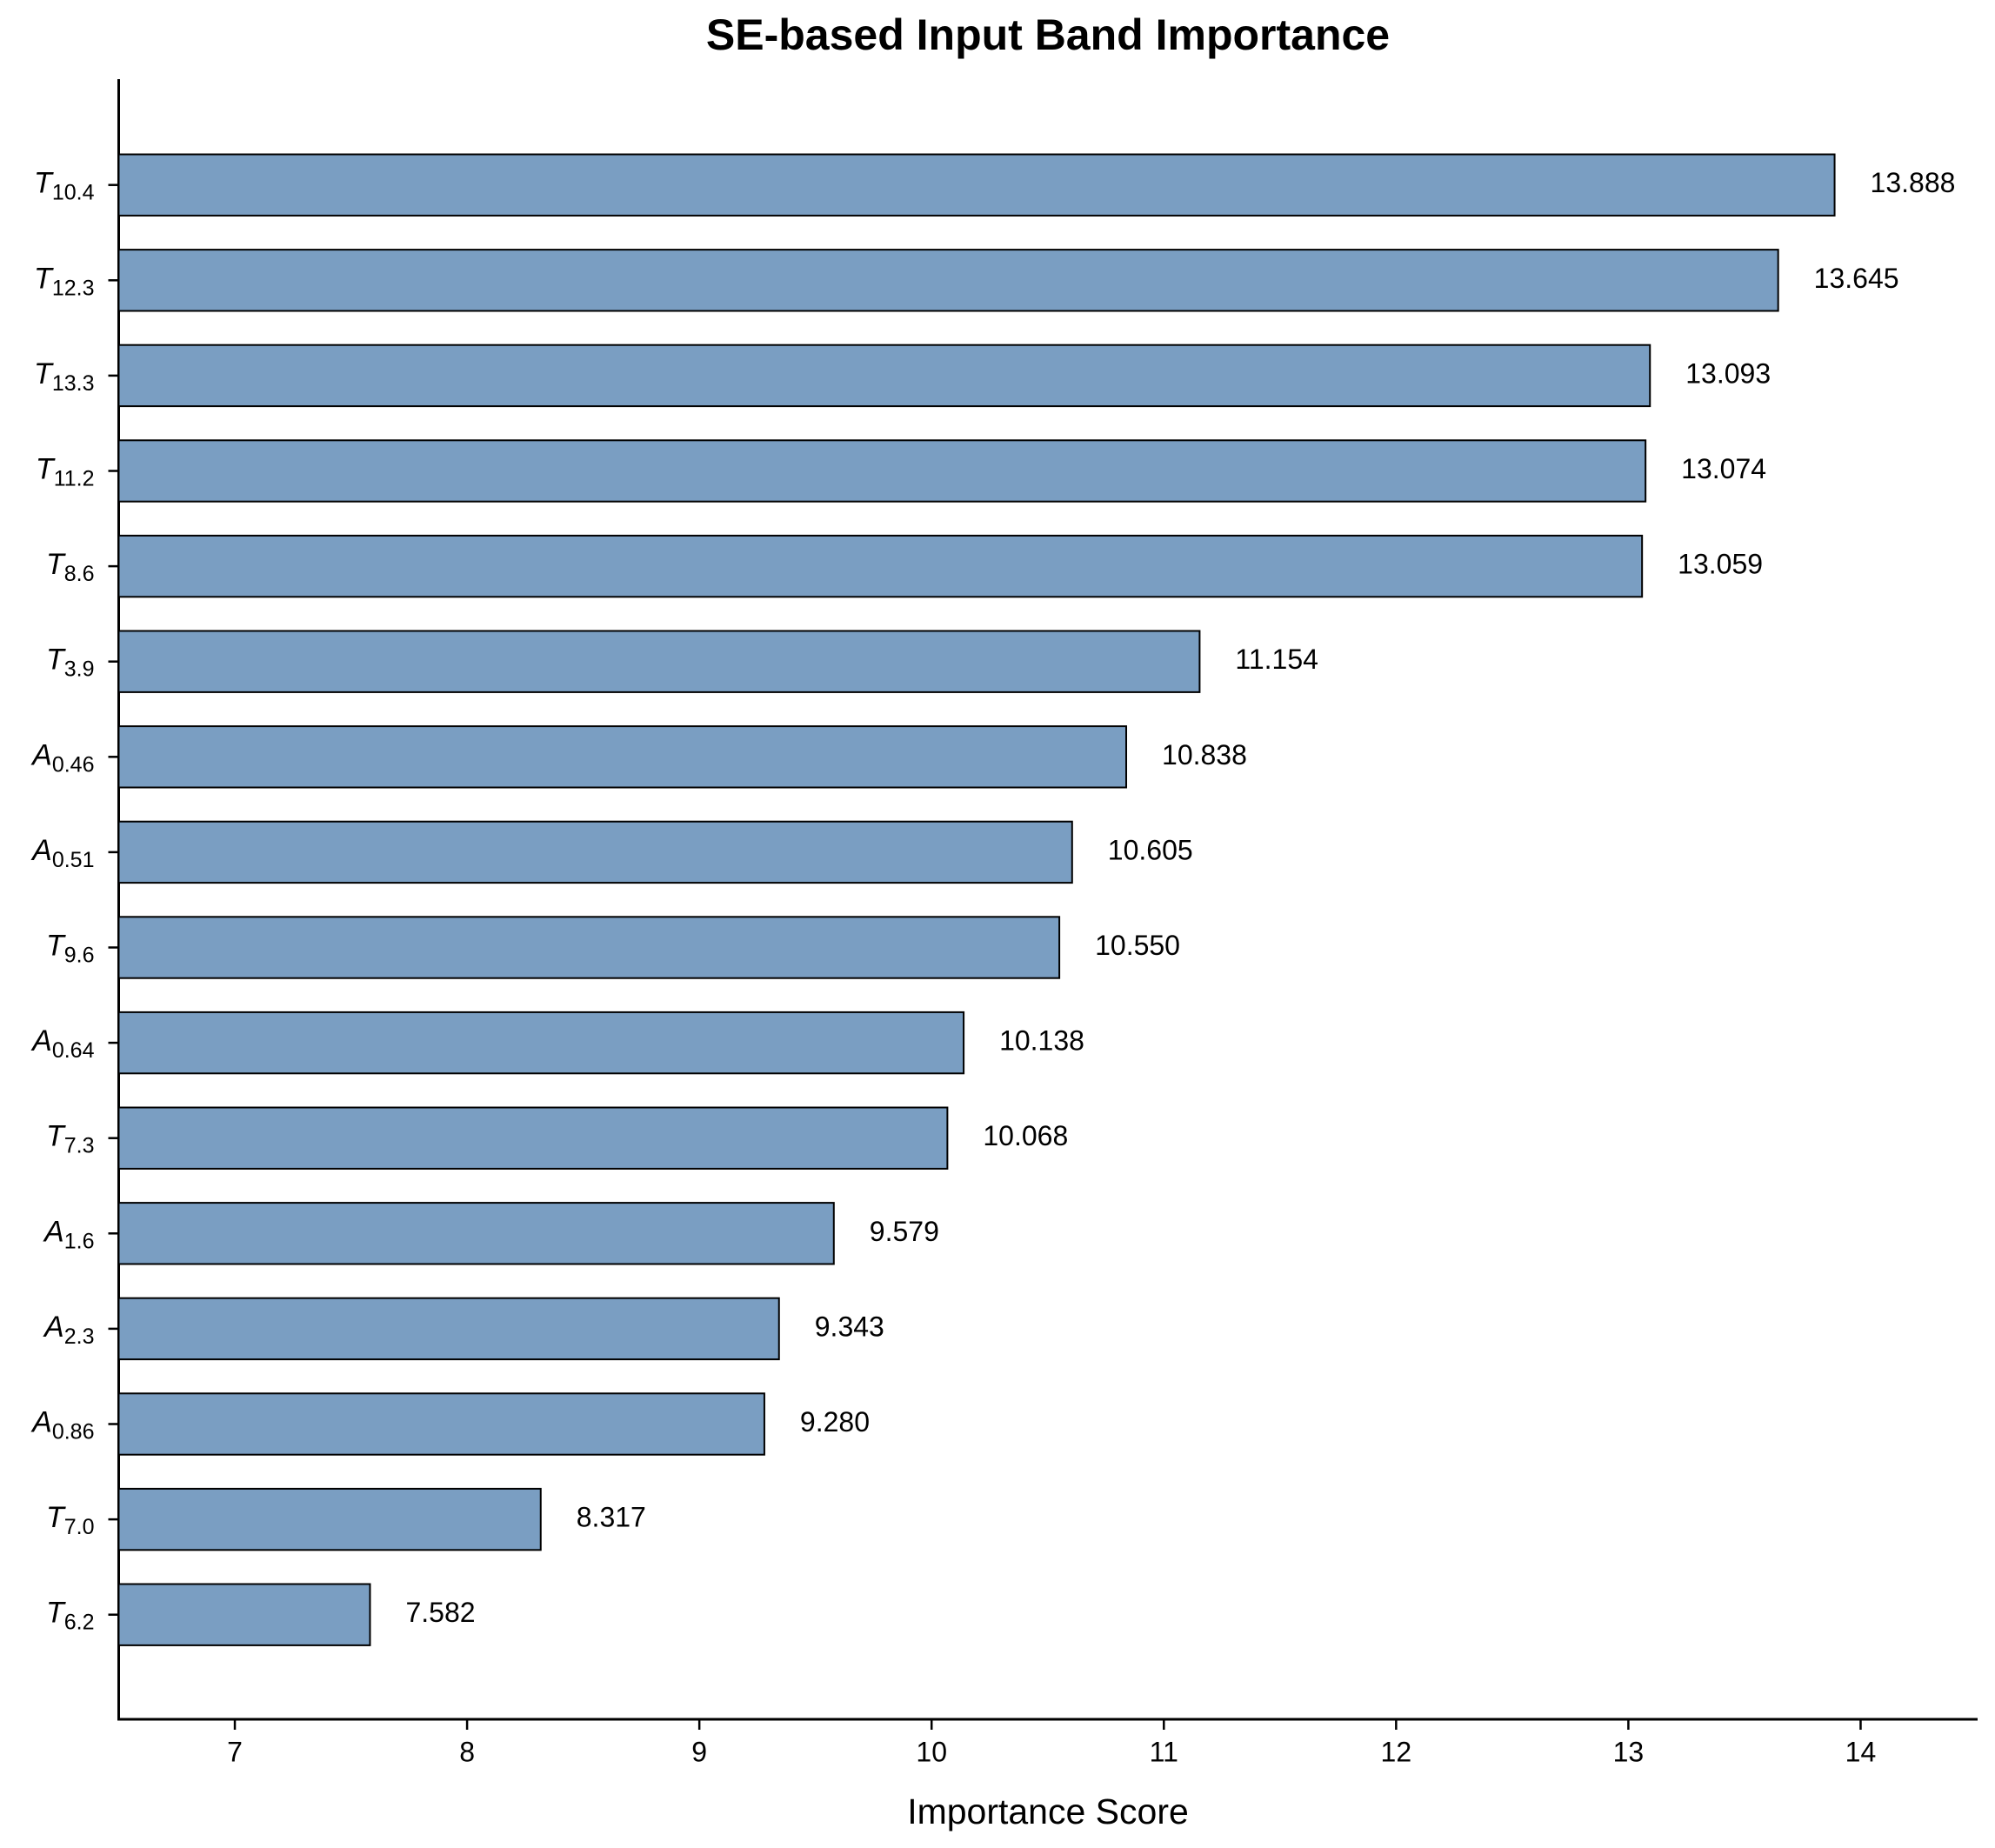 Image resolution: width=1995 pixels, height=1848 pixels. Describe the element at coordinates (71, 948) in the screenshot. I see `y-tick-label: T9.6` at that location.